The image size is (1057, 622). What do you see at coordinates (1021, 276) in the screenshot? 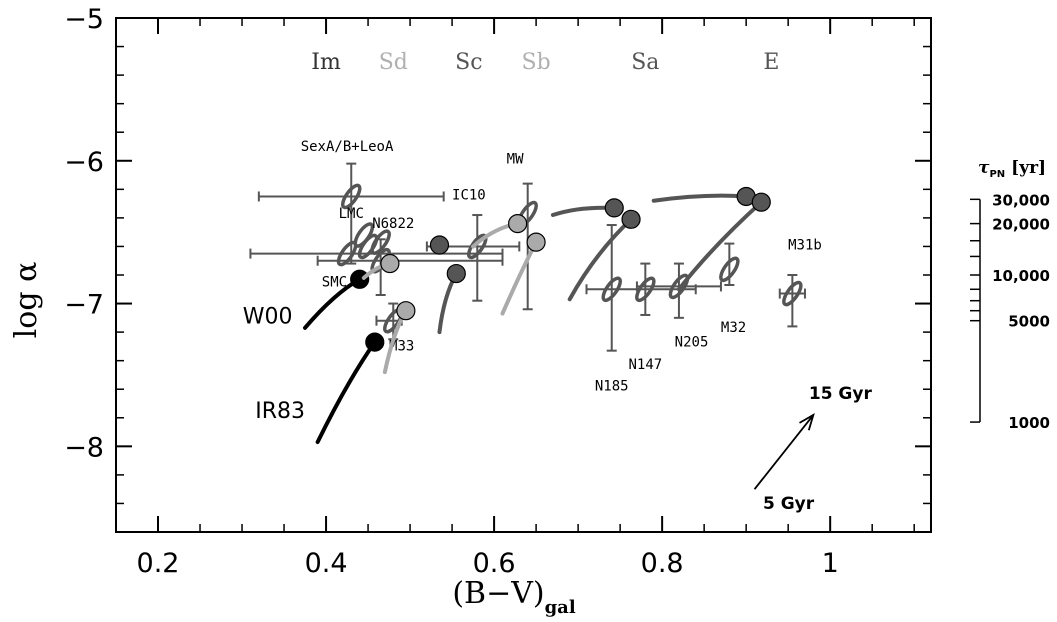
I see `tau-tick-label: 10,000` at bounding box center [1021, 276].